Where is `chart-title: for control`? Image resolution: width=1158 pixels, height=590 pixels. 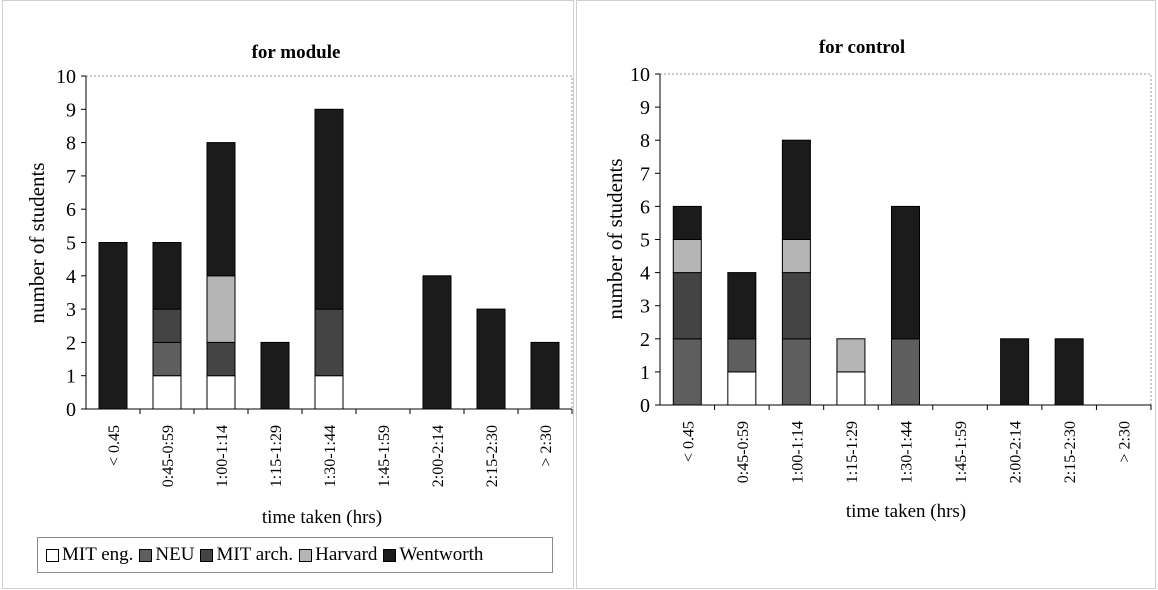
chart-title: for control is located at coordinates (862, 47).